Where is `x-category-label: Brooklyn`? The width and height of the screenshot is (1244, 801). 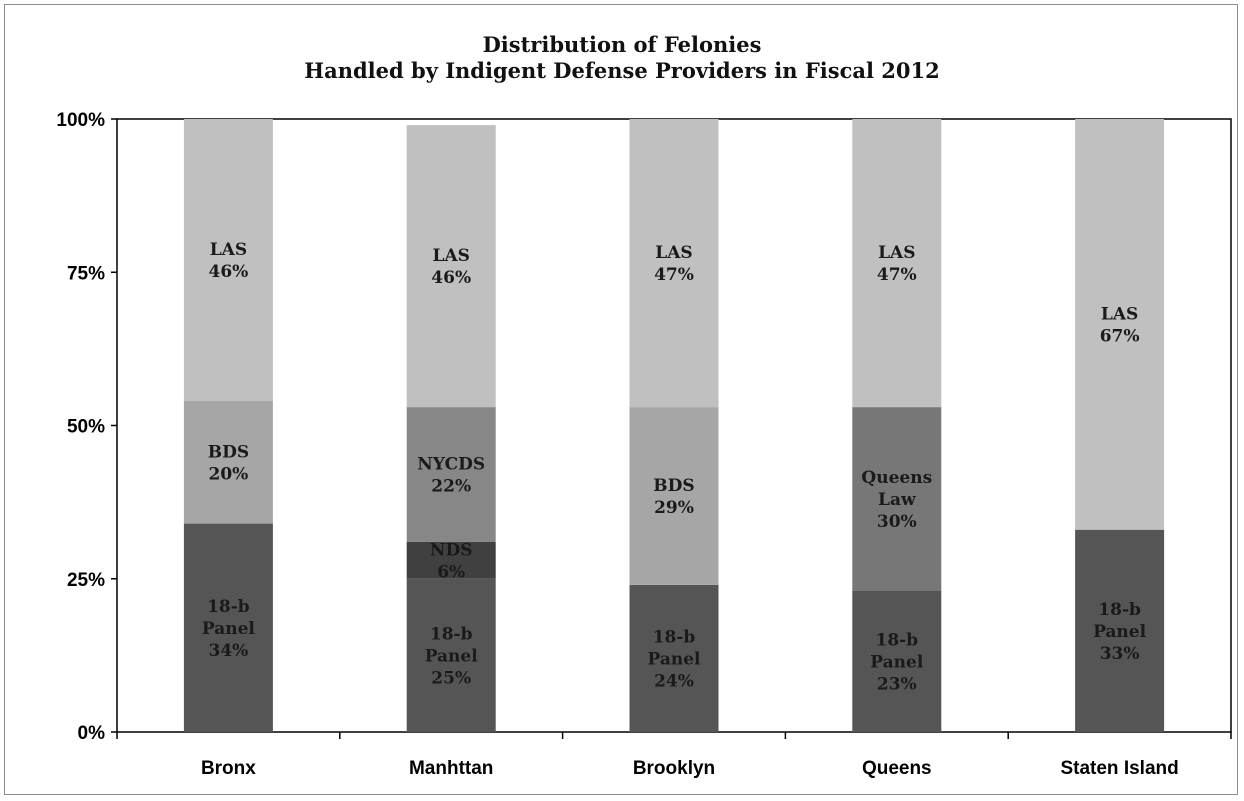 x-category-label: Brooklyn is located at coordinates (674, 768).